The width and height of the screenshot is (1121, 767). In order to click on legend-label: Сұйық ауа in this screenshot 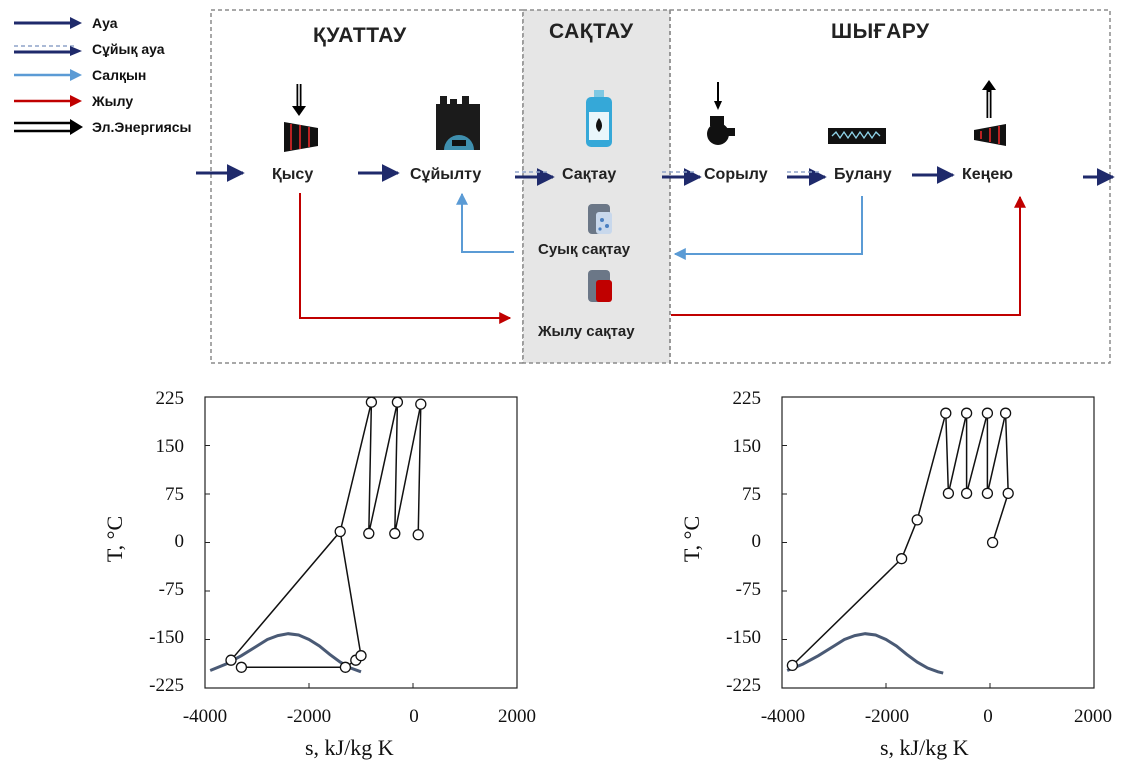, I will do `click(128, 49)`.